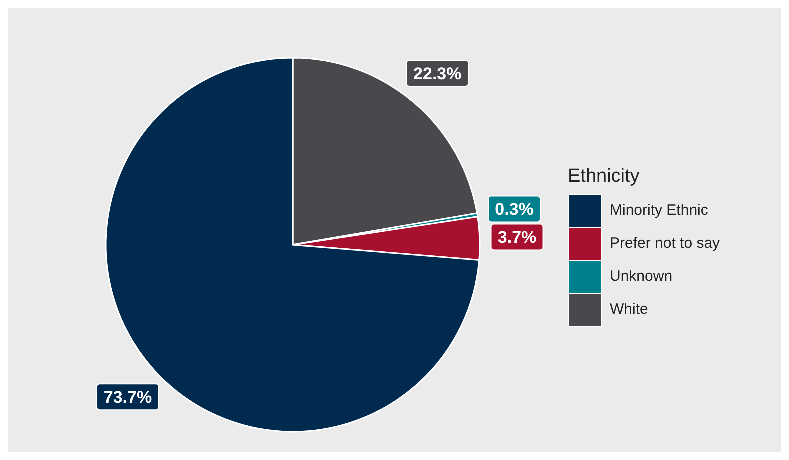 The image size is (789, 460). Describe the element at coordinates (517, 238) in the screenshot. I see `data-label: 3.7%` at that location.